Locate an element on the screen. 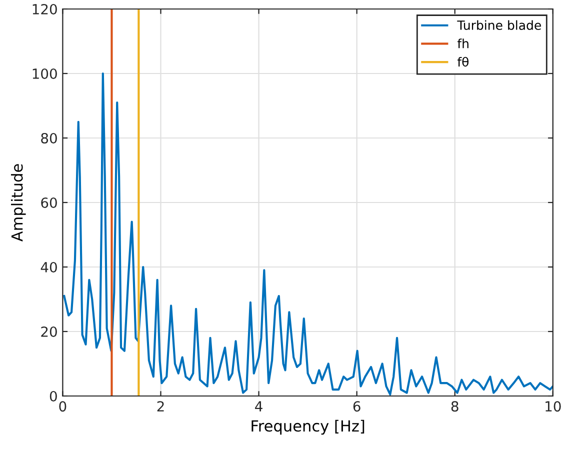  y-tick-label: 80 is located at coordinates (49, 138).